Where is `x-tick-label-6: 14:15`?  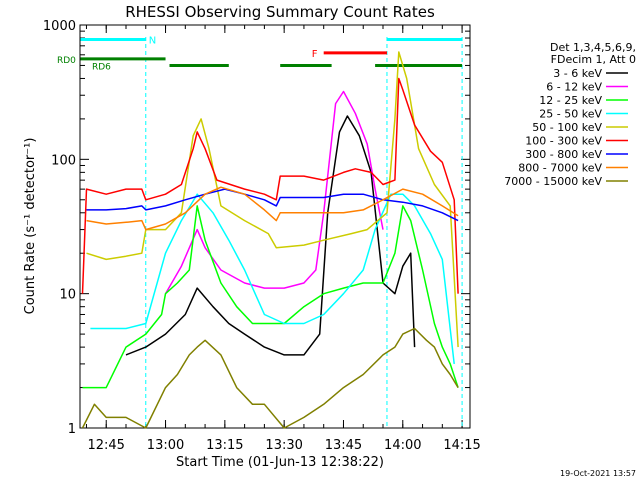
x-tick-label-6: 14:15 is located at coordinates (461, 445).